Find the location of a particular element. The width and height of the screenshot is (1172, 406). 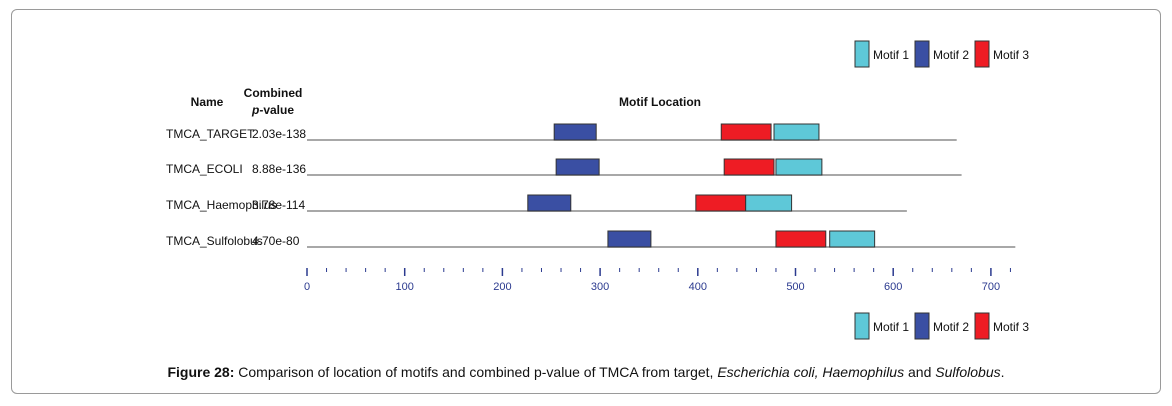

pvalue-column-header-line1: Combined is located at coordinates (273, 93).